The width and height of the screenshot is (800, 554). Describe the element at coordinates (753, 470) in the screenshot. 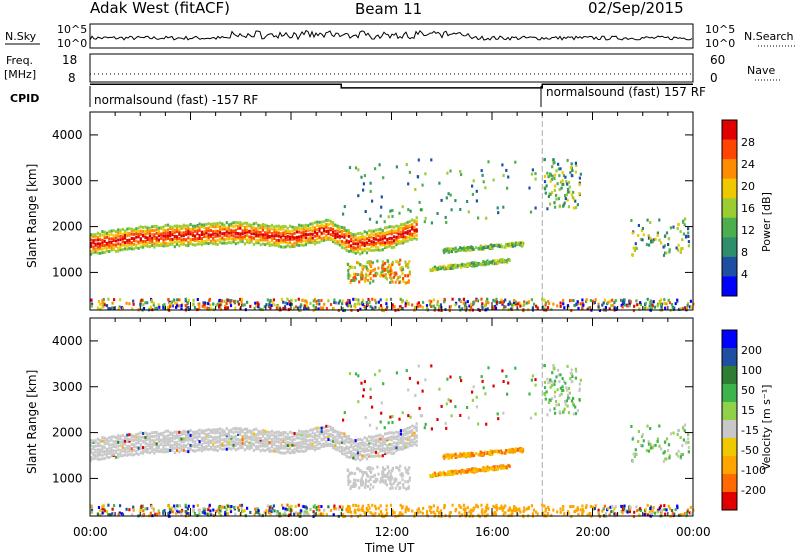

I see `colorbar-tick-label: -100` at that location.